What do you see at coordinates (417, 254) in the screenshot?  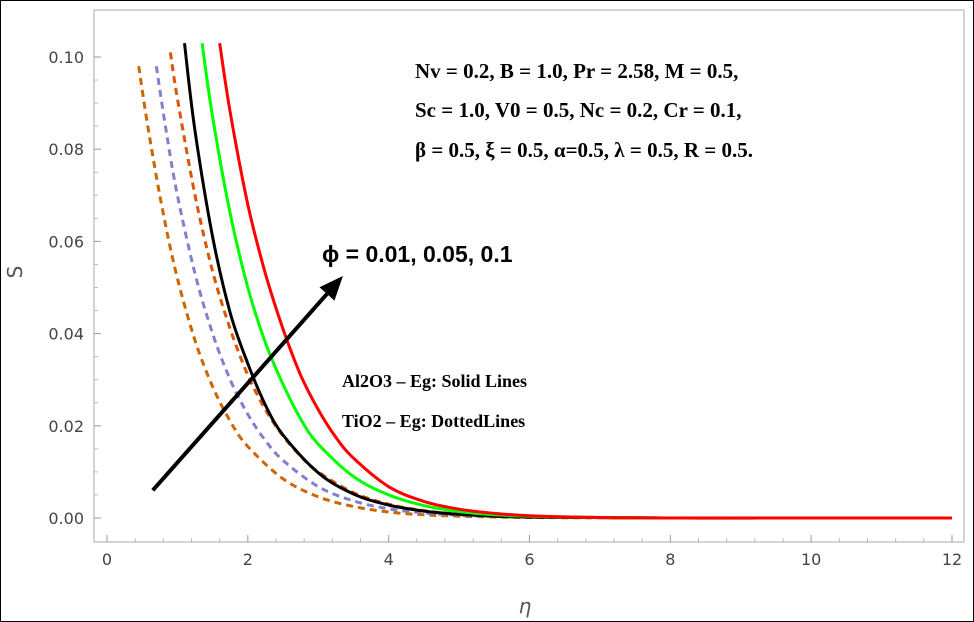 I see `phi-label: ϕ = 0.01, 0.05, 0.1` at bounding box center [417, 254].